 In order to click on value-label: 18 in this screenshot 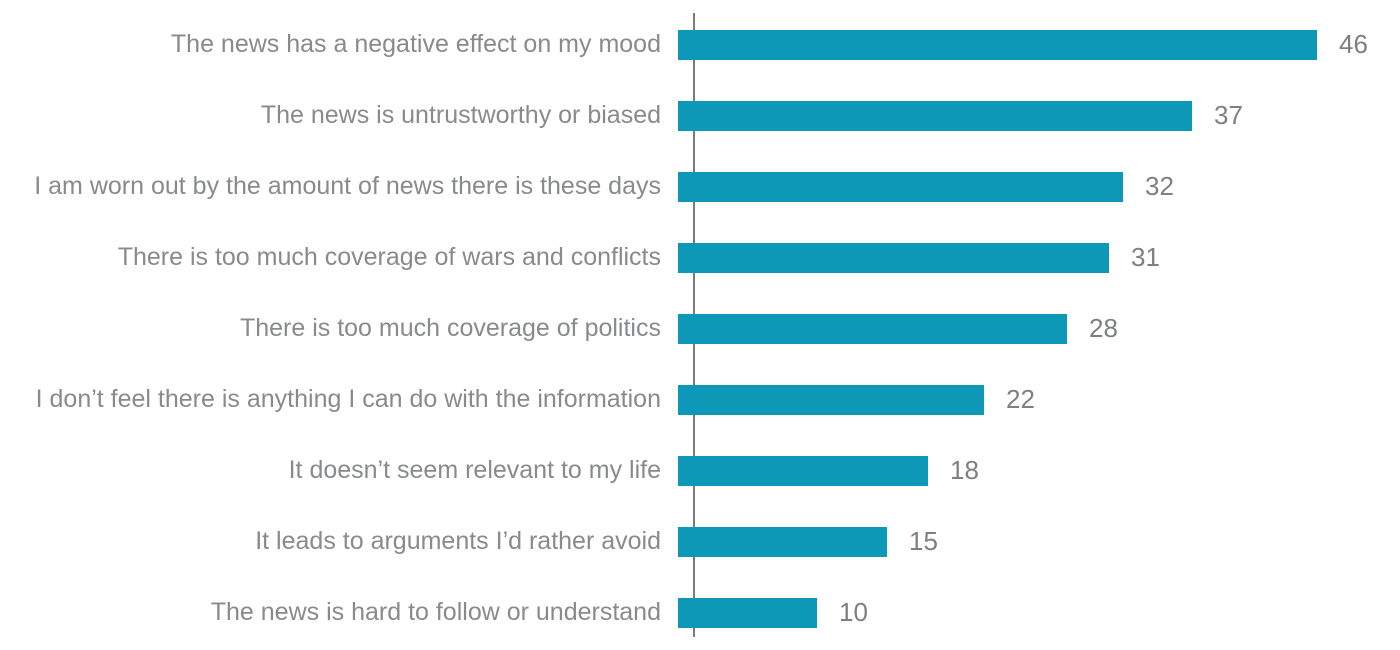, I will do `click(964, 470)`.